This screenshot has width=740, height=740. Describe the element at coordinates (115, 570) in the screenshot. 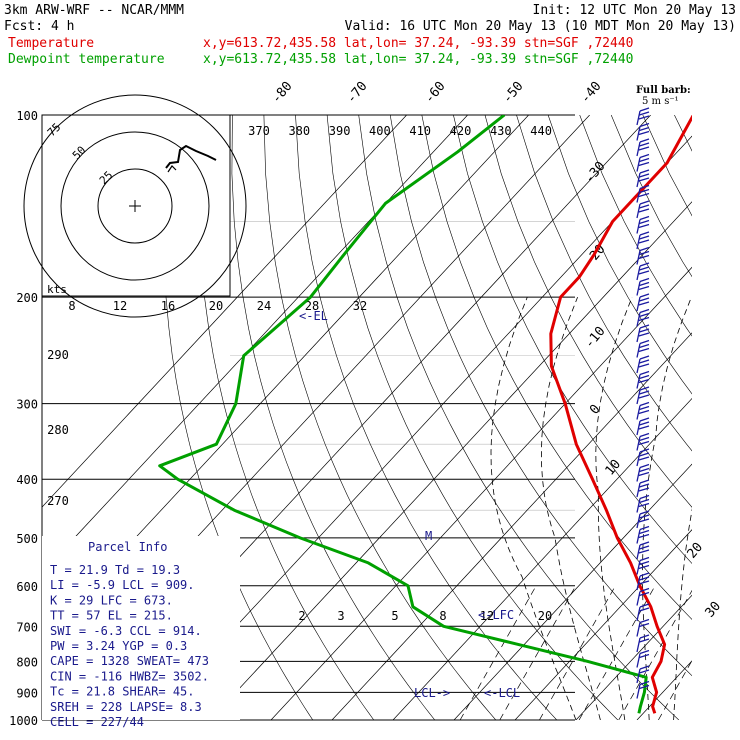

I see `parcel-row: T = 21.9 Td = 19.3` at that location.